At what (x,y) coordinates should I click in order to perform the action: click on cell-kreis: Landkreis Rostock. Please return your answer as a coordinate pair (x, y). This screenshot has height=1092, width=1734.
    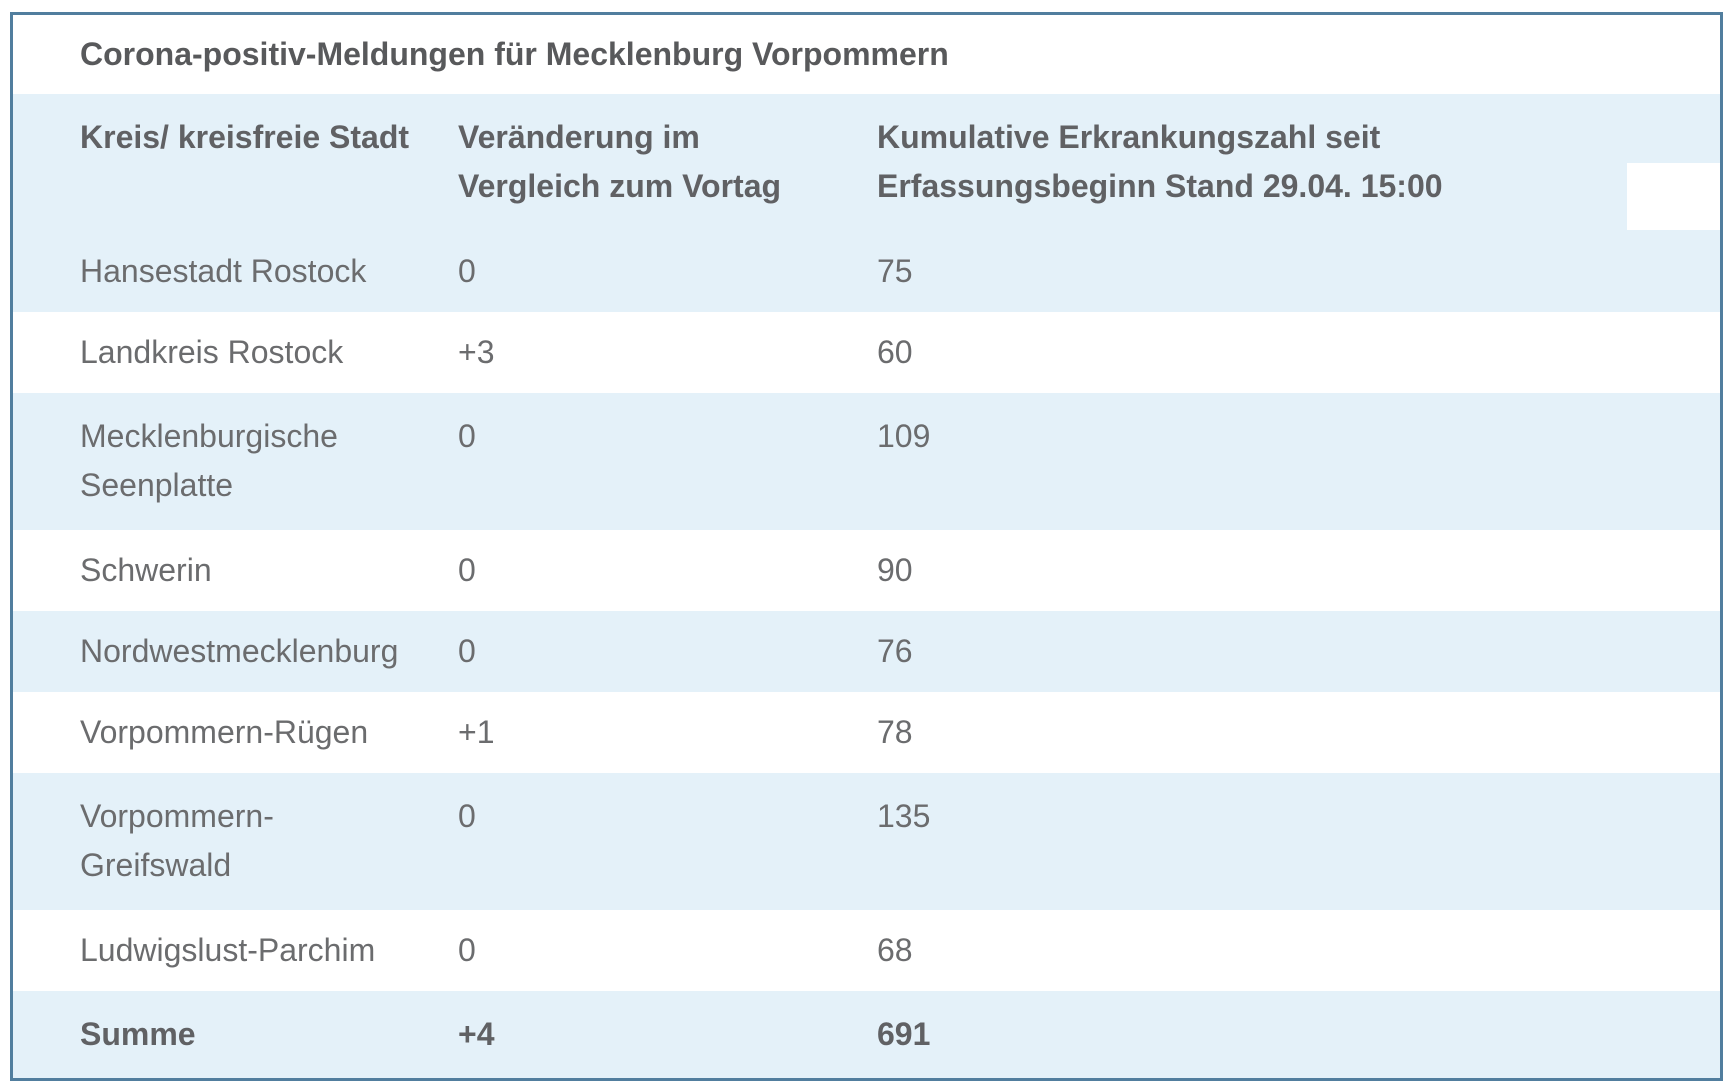
    Looking at the image, I should click on (212, 352).